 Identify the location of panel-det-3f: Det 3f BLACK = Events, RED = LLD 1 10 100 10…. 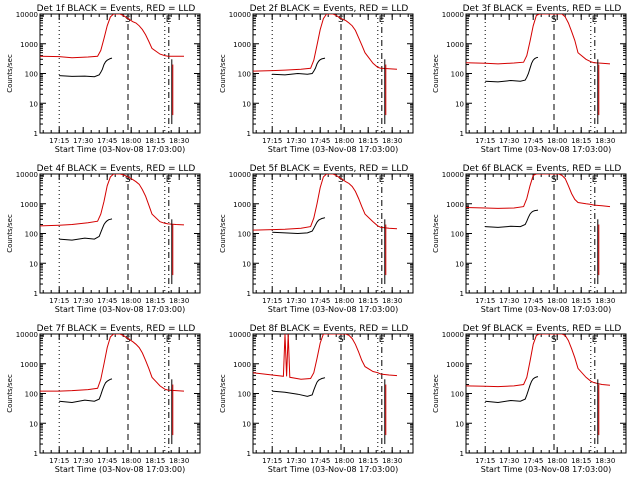
(529, 79).